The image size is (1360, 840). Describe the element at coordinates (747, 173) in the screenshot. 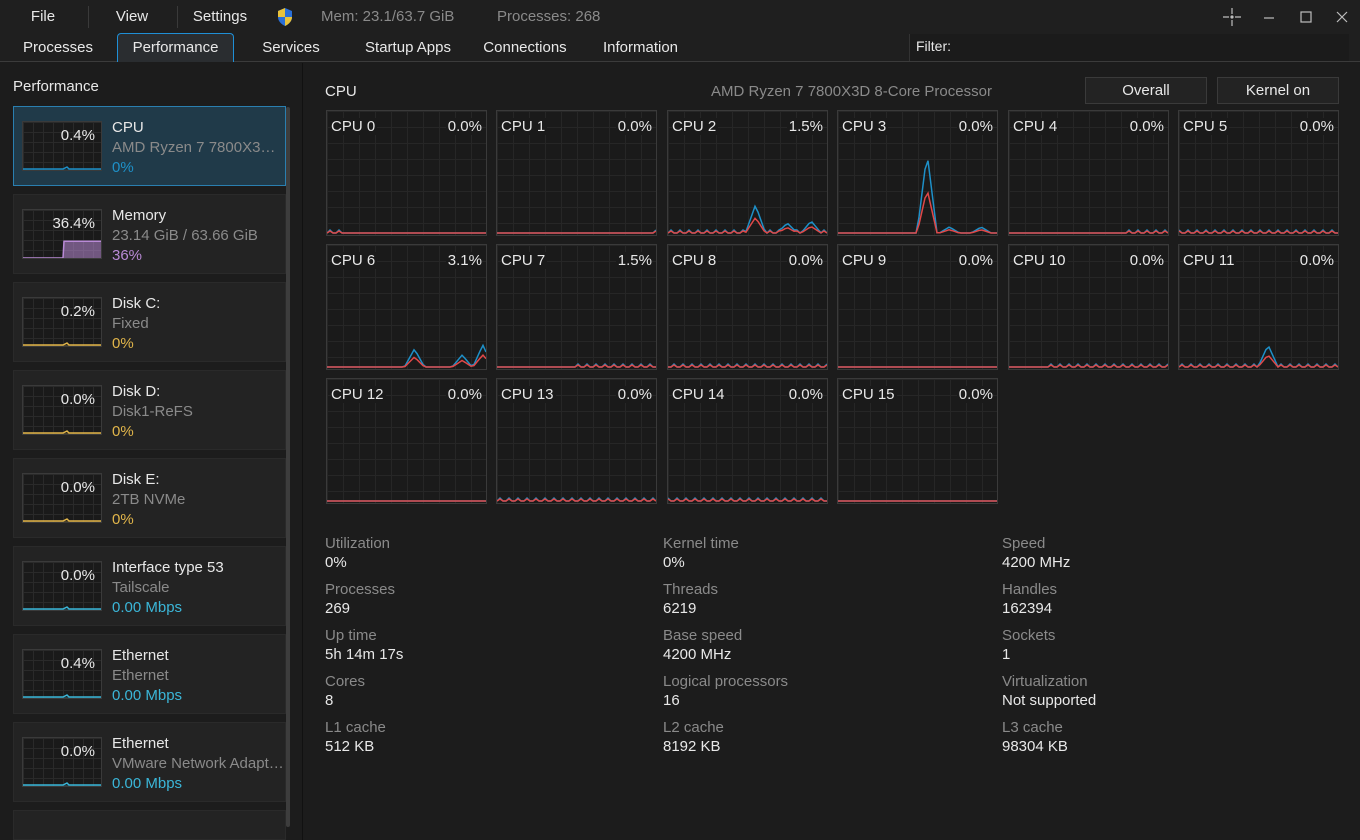

I see `cpu-core-graph: CPU 2 1.5%` at that location.